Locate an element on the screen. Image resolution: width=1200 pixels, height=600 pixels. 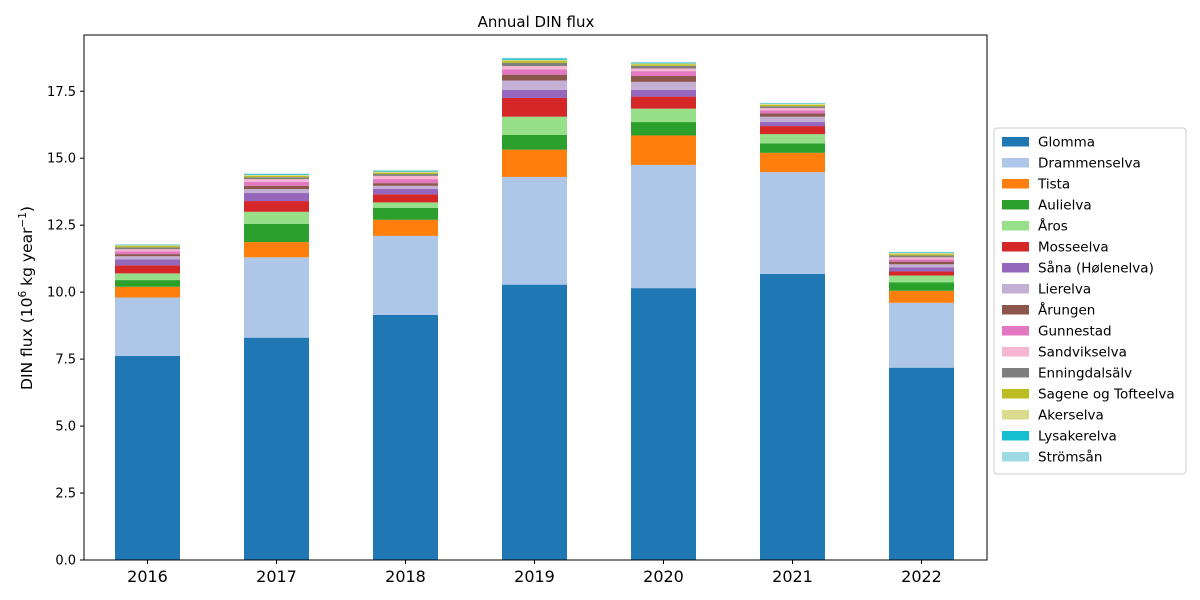
y-tick-label-7: 17.5 is located at coordinates (61, 92).